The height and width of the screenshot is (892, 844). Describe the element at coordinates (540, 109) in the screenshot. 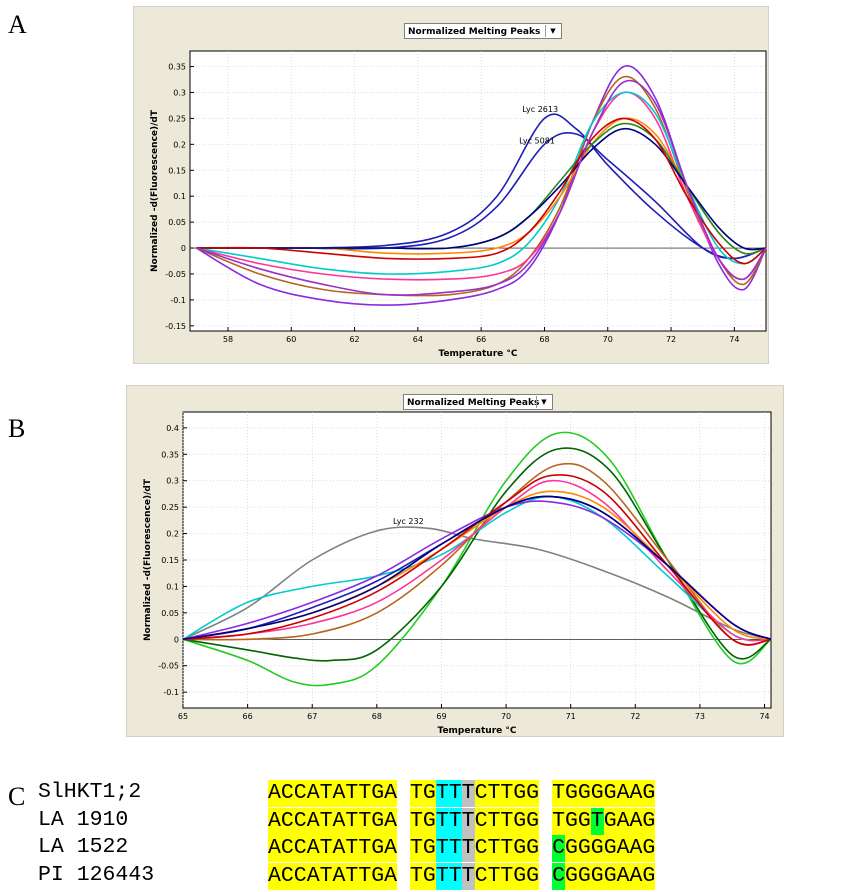

I see `curve-annotation: Lyc 2613` at that location.